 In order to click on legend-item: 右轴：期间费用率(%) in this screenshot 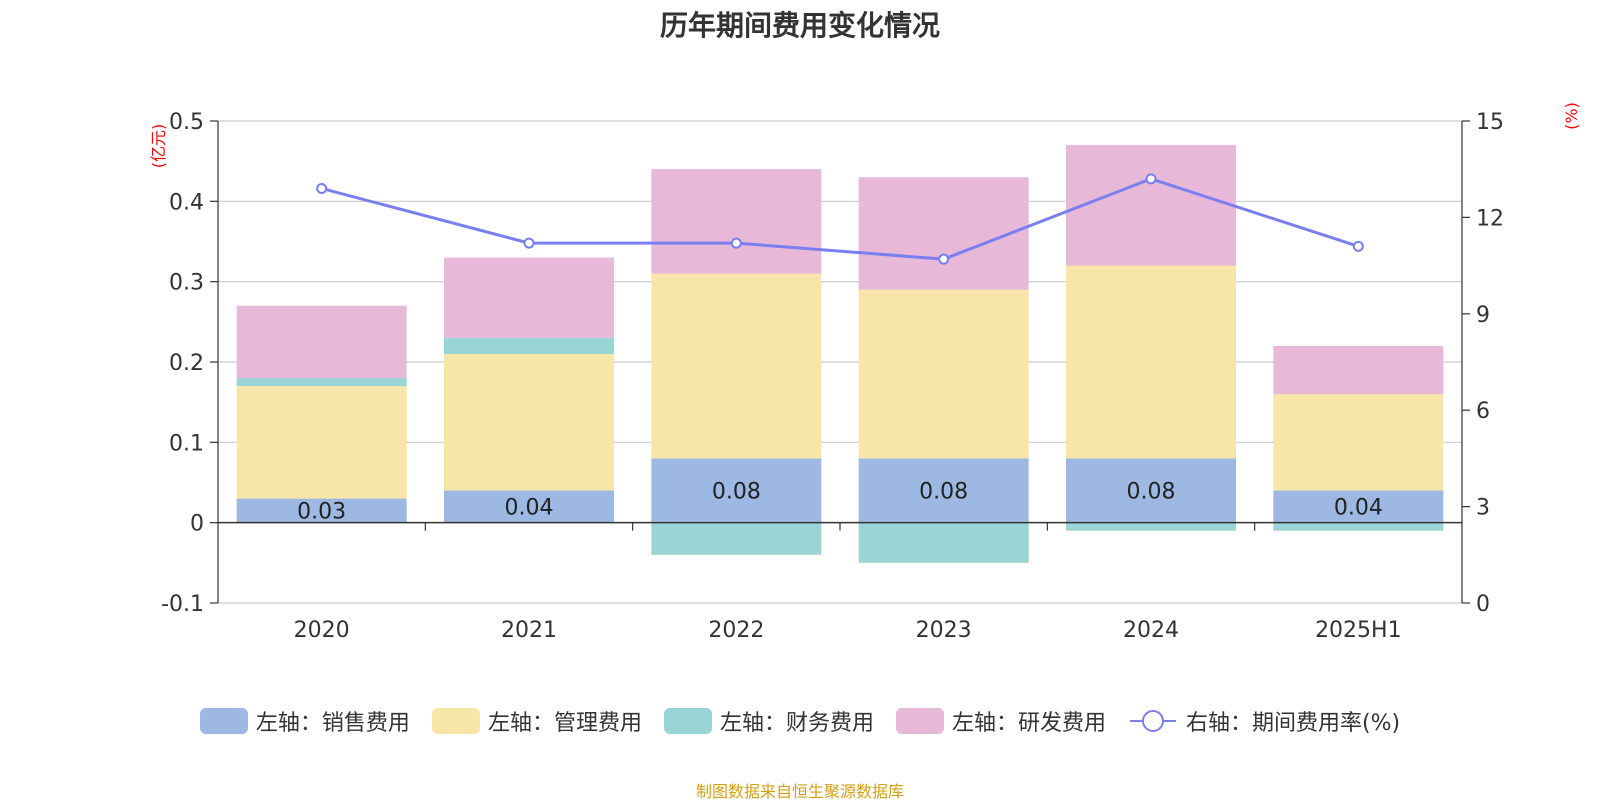, I will do `click(1264, 721)`.